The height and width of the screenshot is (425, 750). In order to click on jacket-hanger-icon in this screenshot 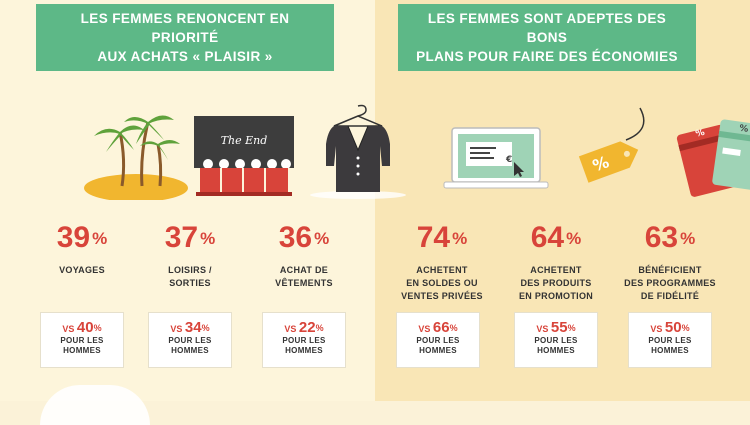, I will do `click(358, 151)`.